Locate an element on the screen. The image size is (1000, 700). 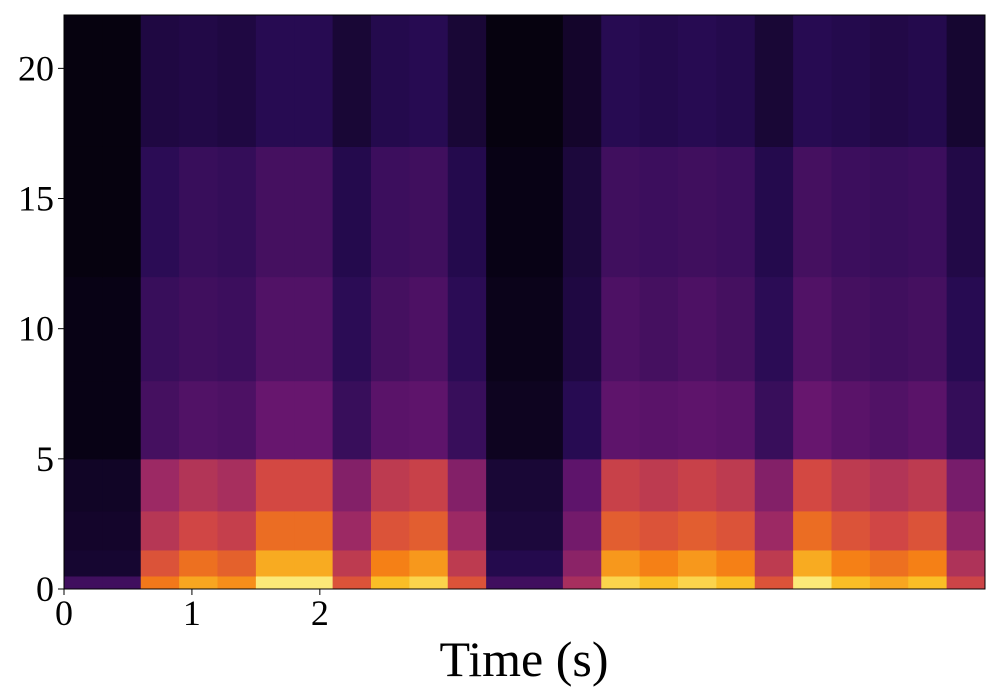
y-tick-label: 0 is located at coordinates (45, 589).